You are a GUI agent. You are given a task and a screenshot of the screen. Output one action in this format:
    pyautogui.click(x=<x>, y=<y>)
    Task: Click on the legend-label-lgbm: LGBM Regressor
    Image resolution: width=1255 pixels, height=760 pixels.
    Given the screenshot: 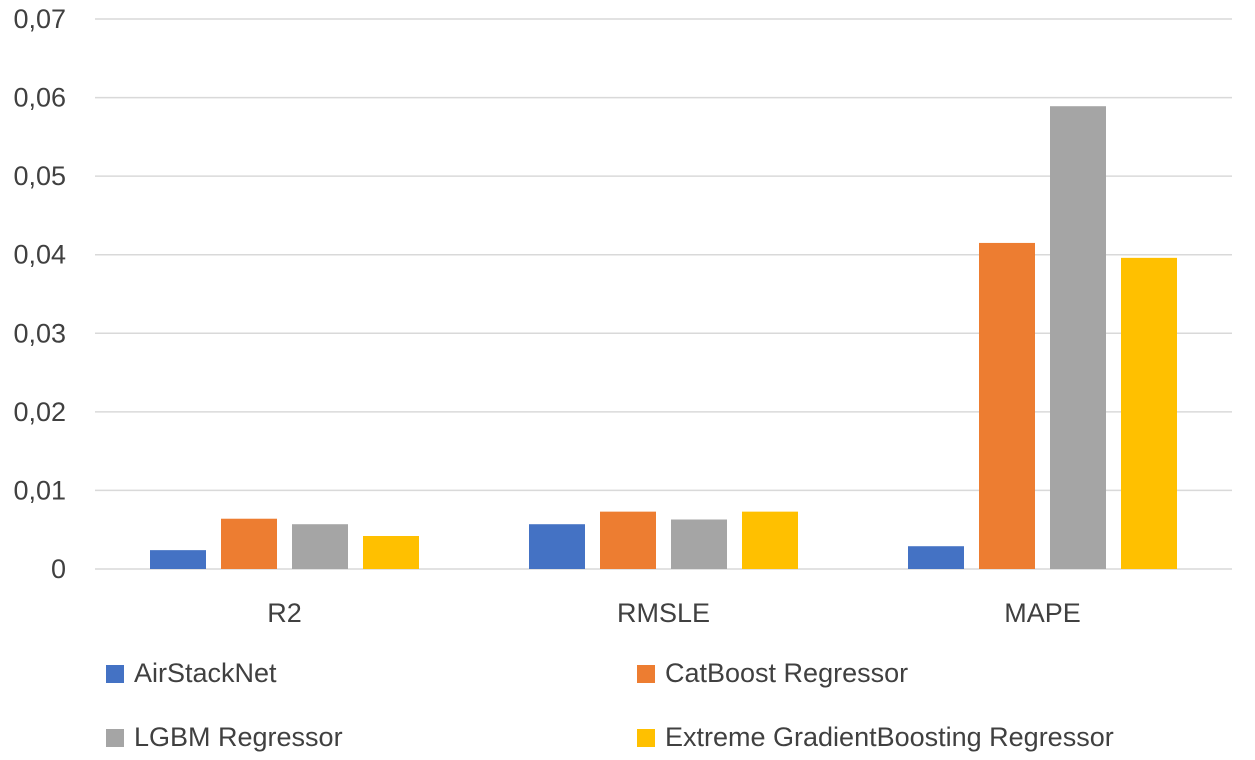 What is the action you would take?
    pyautogui.click(x=238, y=737)
    